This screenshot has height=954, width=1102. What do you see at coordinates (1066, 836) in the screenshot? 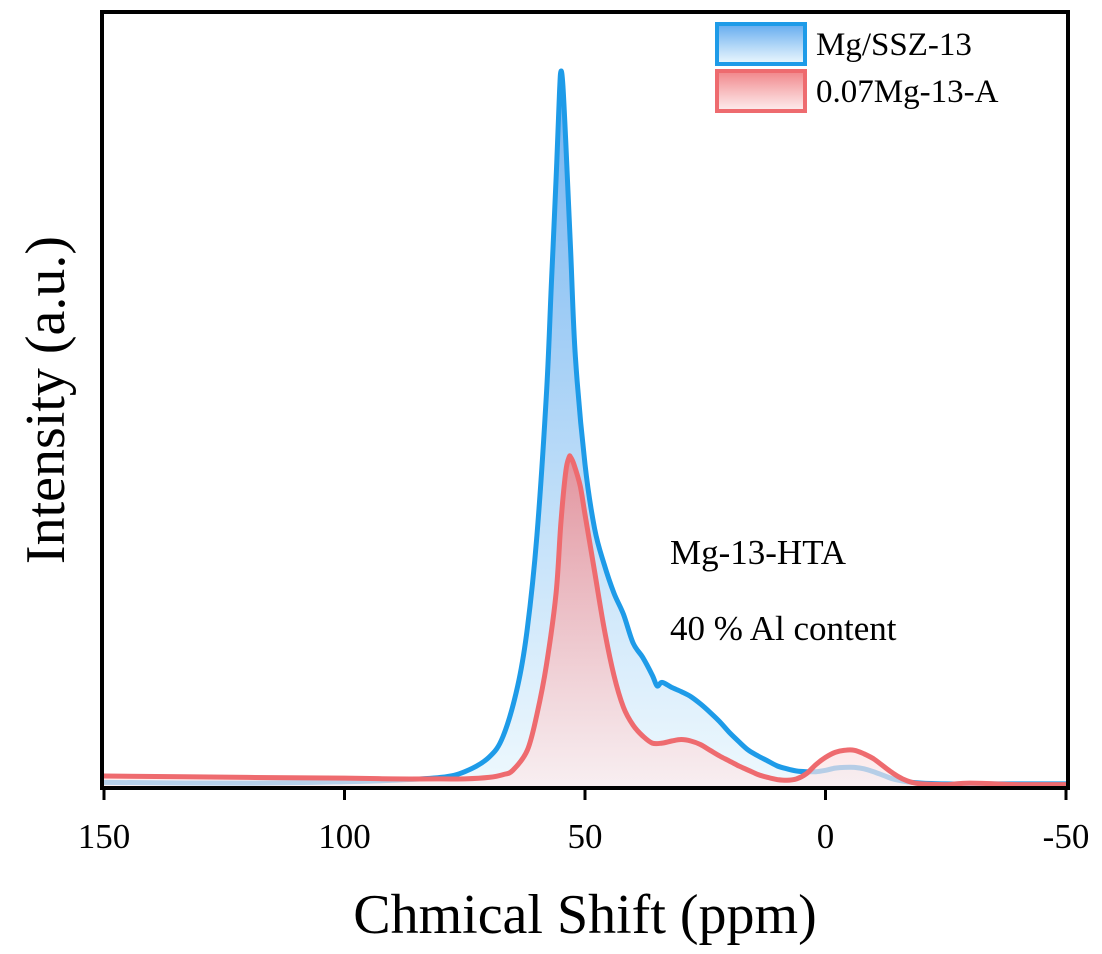
I see `x-tick-label: -50` at bounding box center [1066, 836].